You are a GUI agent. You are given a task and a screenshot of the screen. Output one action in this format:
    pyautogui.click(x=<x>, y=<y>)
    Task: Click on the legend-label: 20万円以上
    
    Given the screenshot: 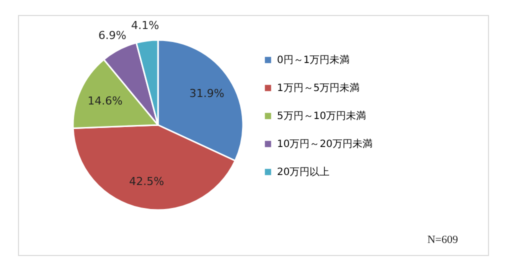 What is the action you would take?
    pyautogui.click(x=303, y=172)
    